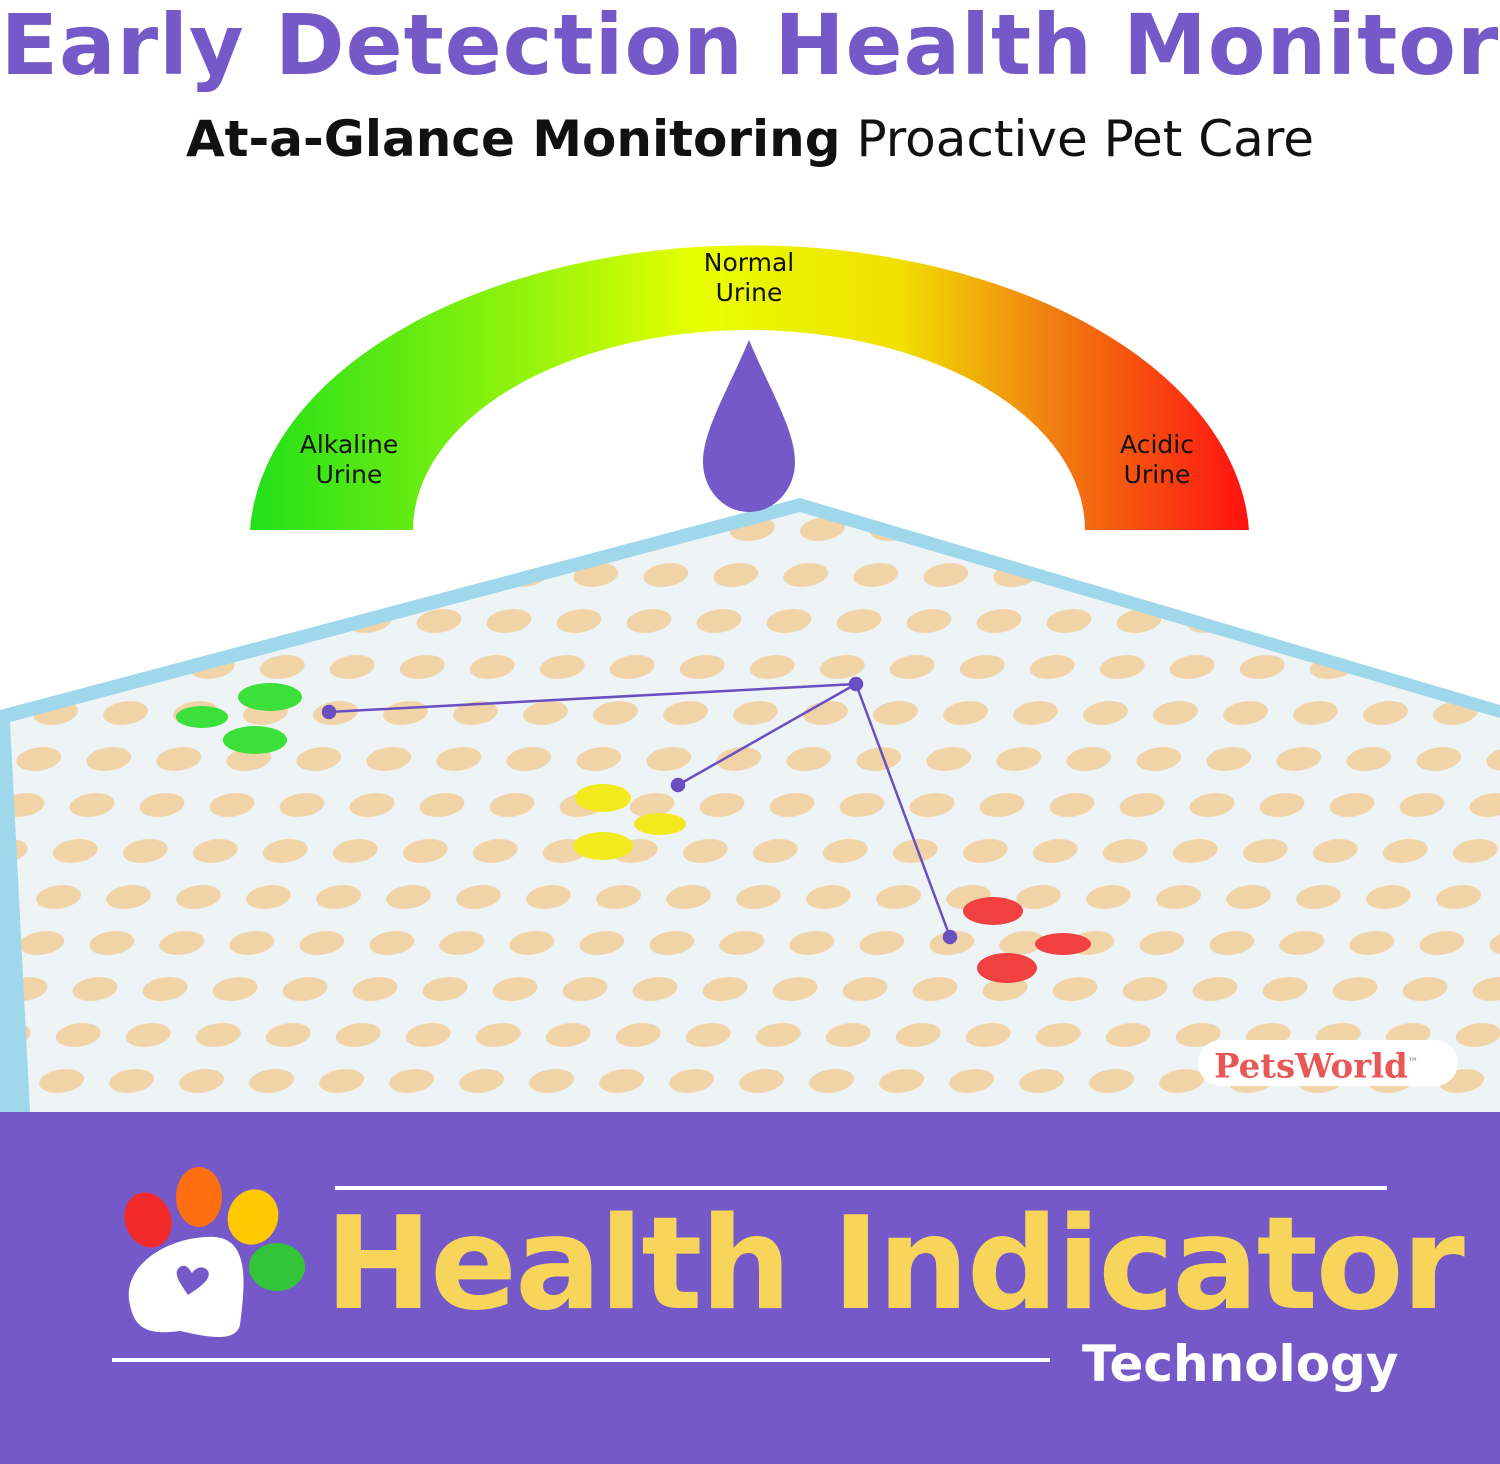 This screenshot has width=1500, height=1464. I want to click on banner-tagline: Technology, so click(1240, 1364).